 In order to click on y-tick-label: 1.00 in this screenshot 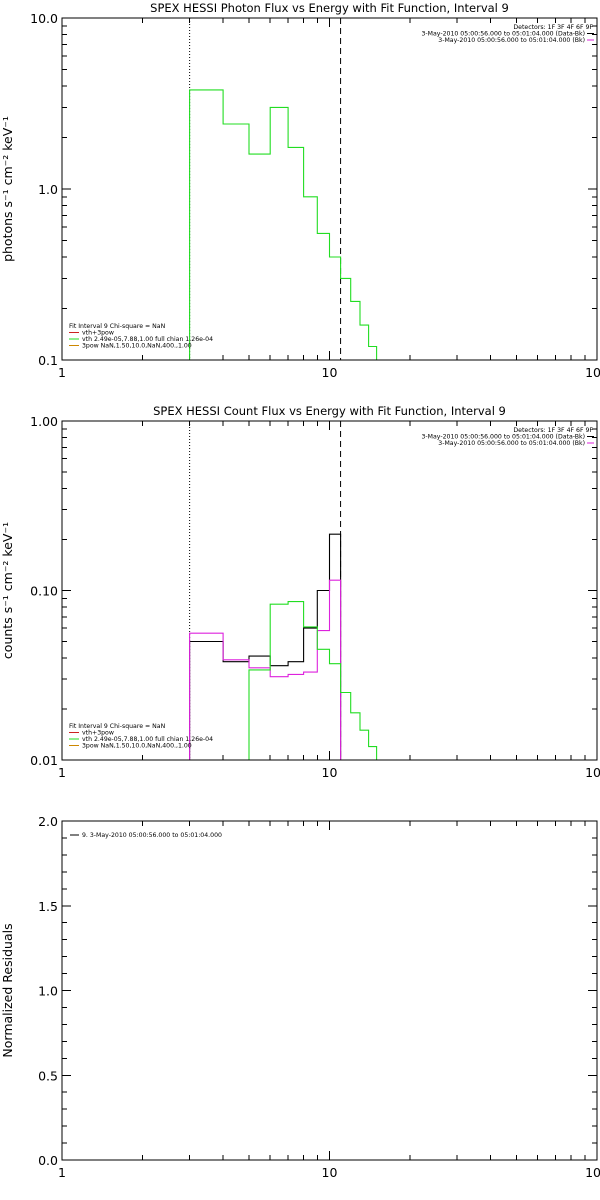, I will do `click(44, 421)`.